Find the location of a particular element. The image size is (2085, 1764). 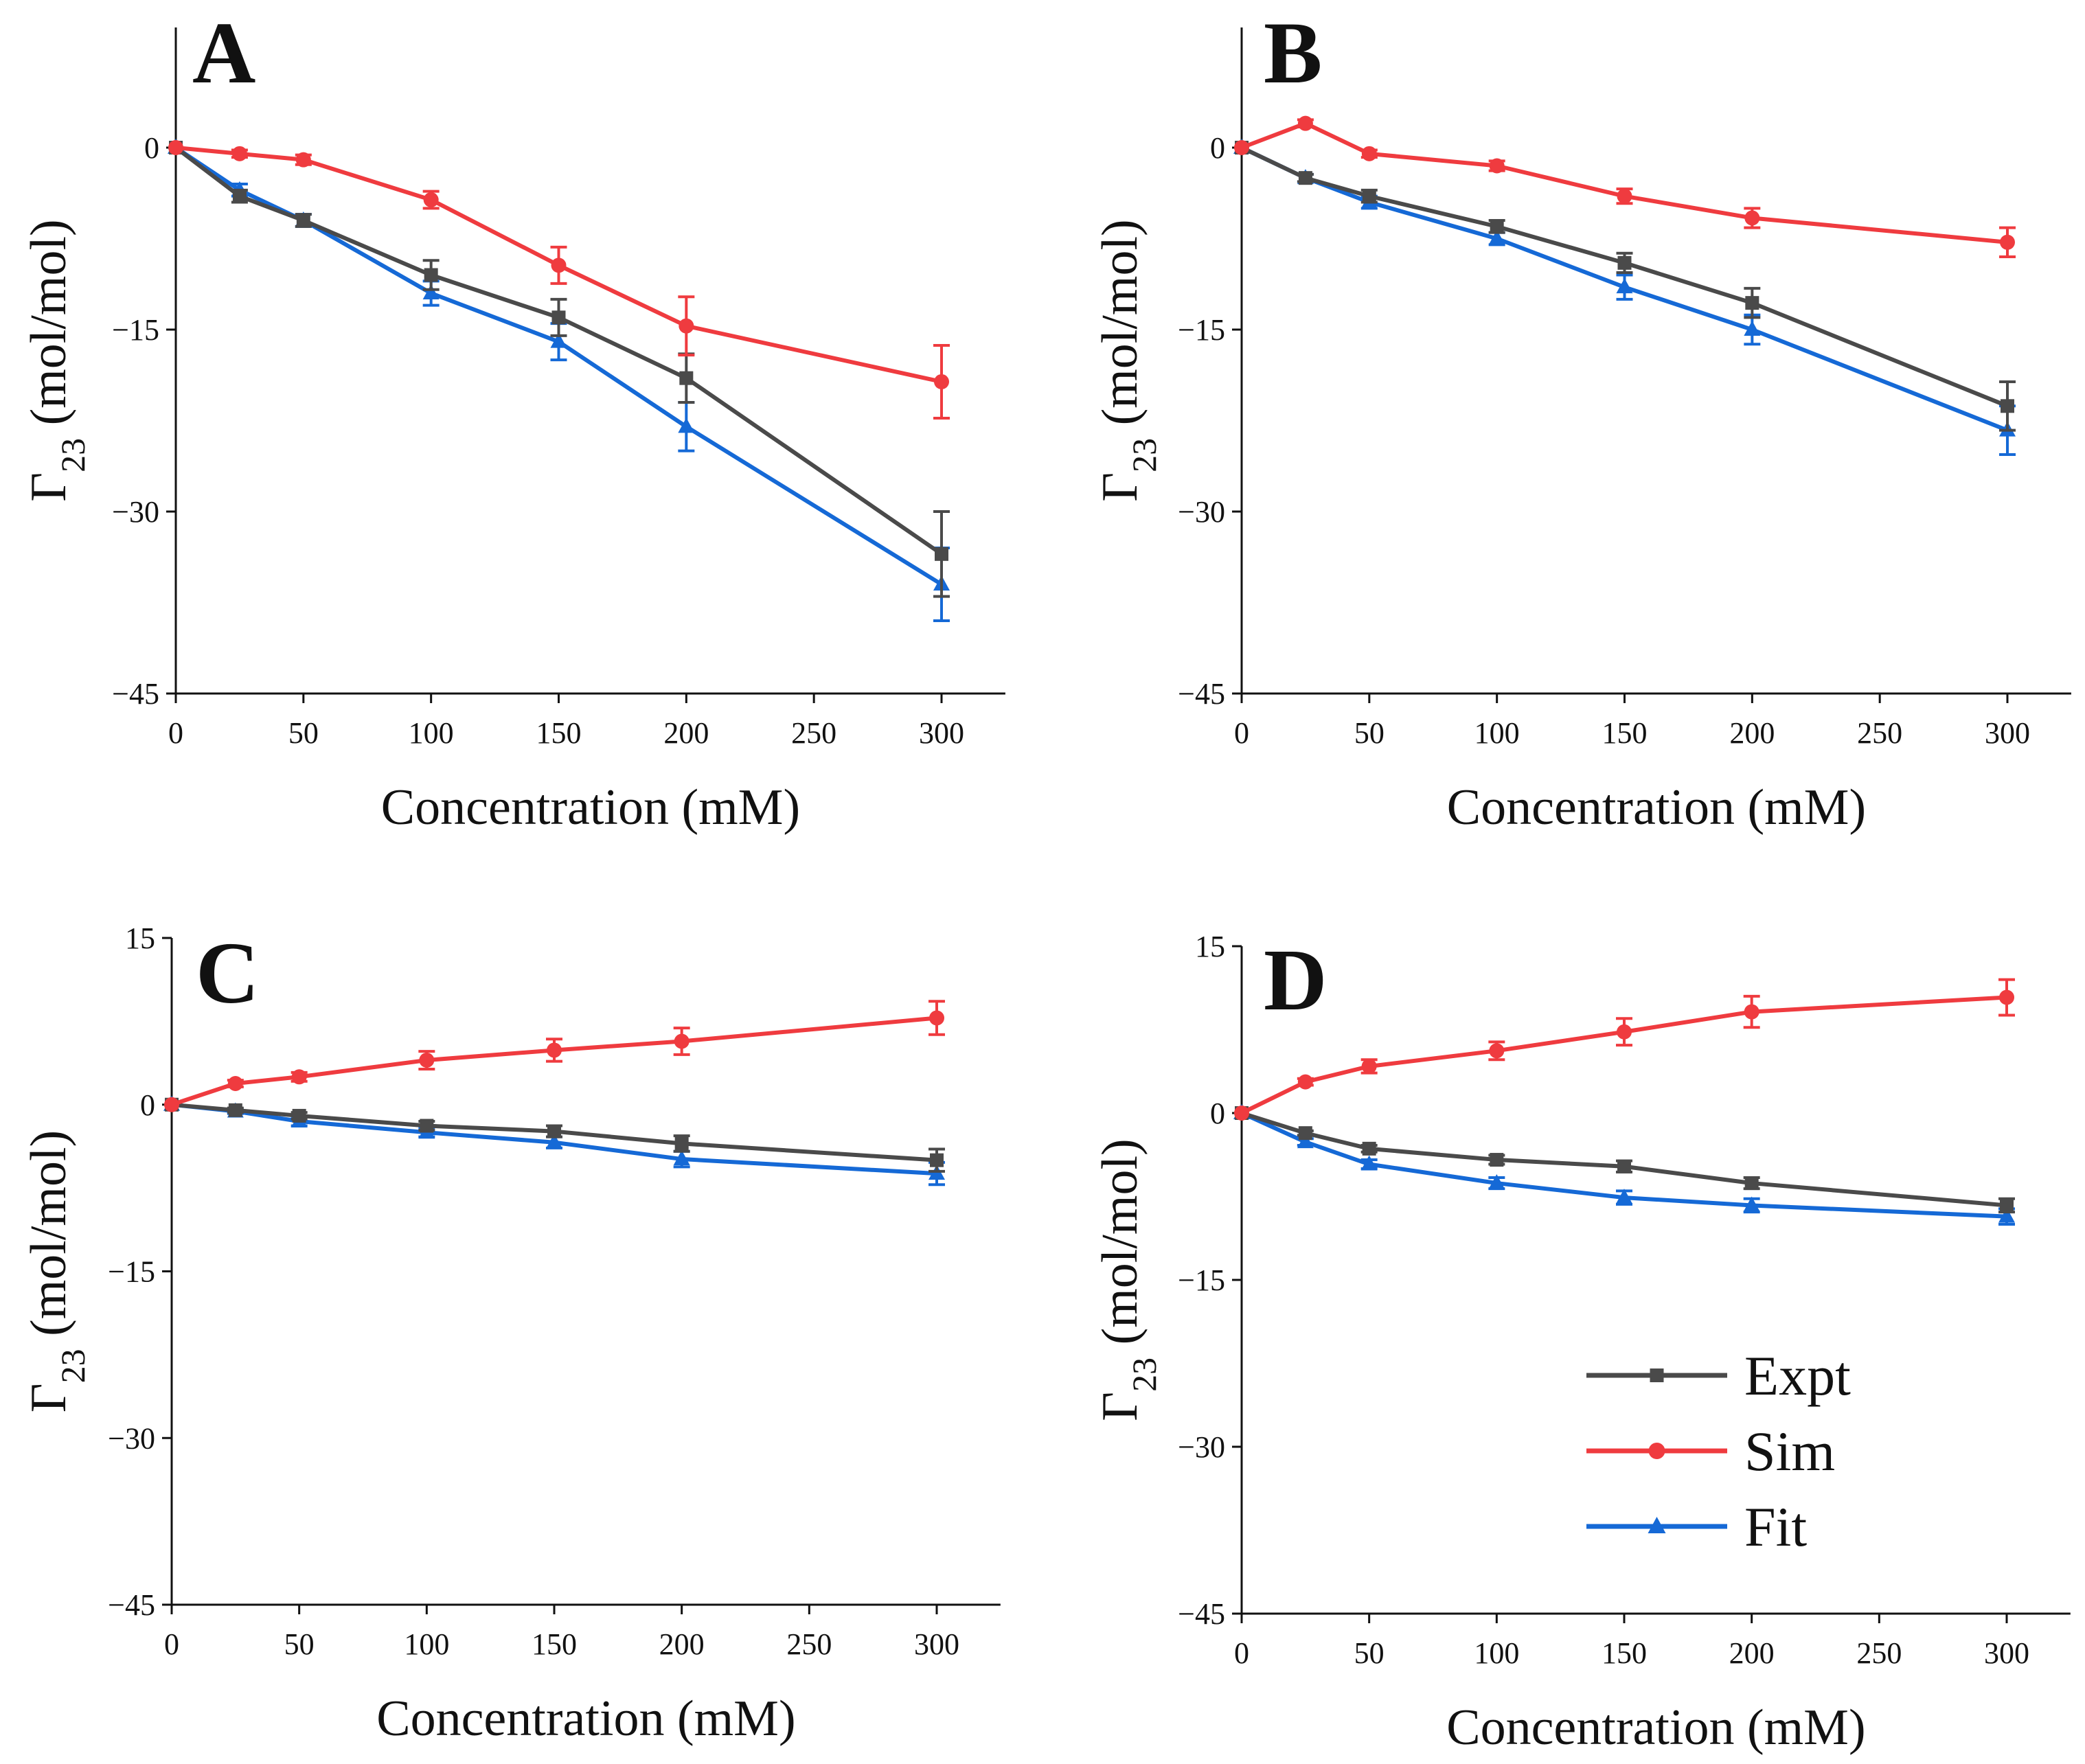

legend-marker-triangle is located at coordinates (1657, 1525).